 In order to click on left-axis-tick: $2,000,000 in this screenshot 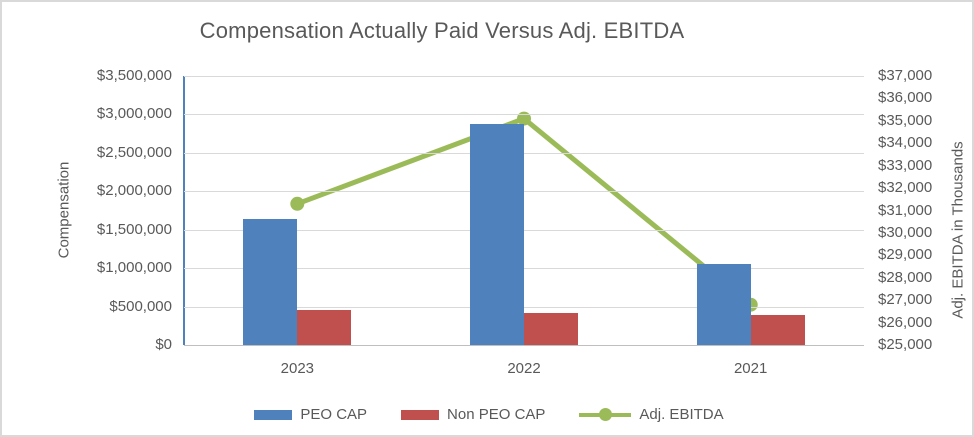, I will do `click(134, 191)`.